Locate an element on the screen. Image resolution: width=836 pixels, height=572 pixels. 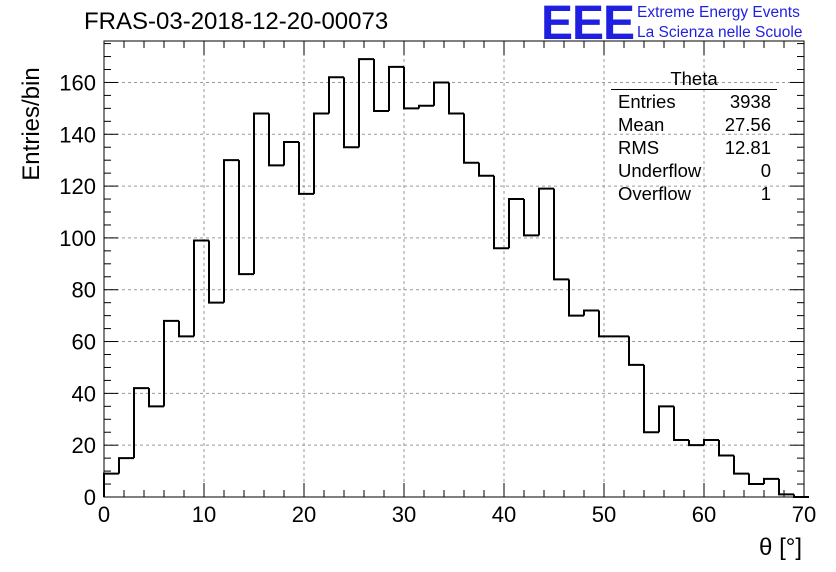
x-tick-label: 0 is located at coordinates (104, 514).